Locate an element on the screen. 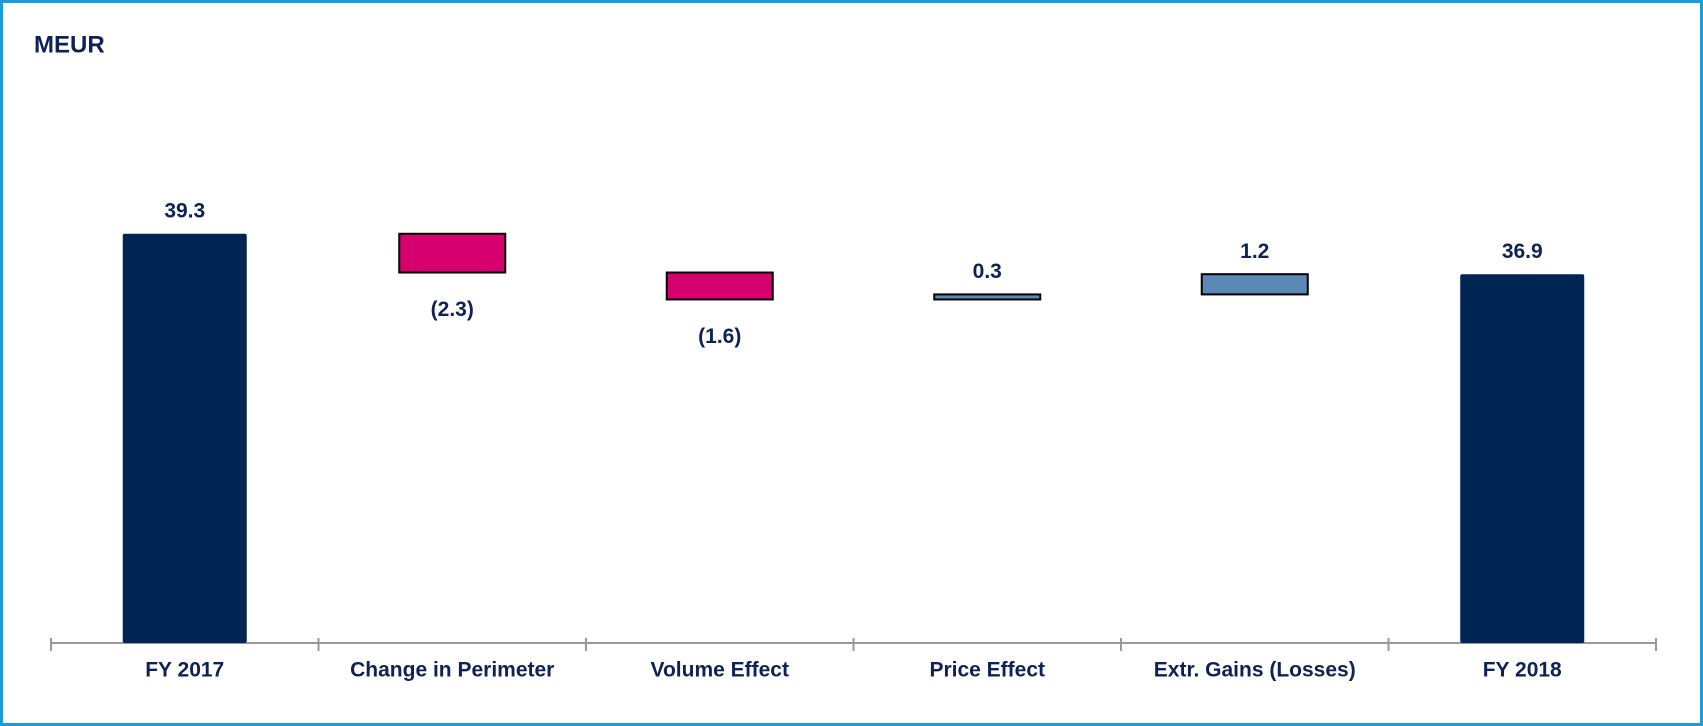 This screenshot has height=726, width=1703. value-label: 36.9 is located at coordinates (1522, 251).